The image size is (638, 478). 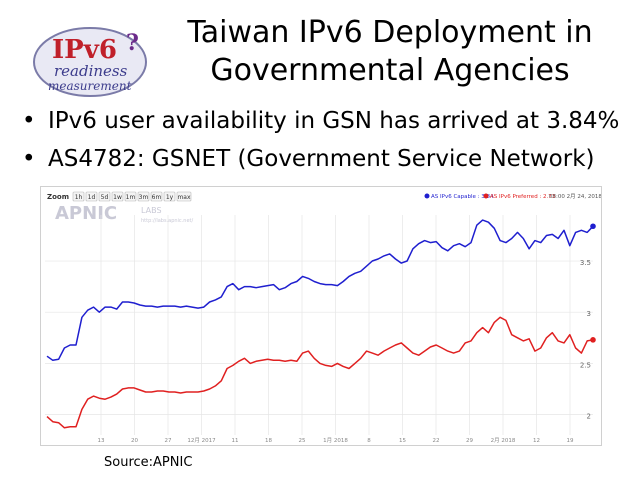 I want to click on x-tick-label: 18, so click(x=268, y=441).